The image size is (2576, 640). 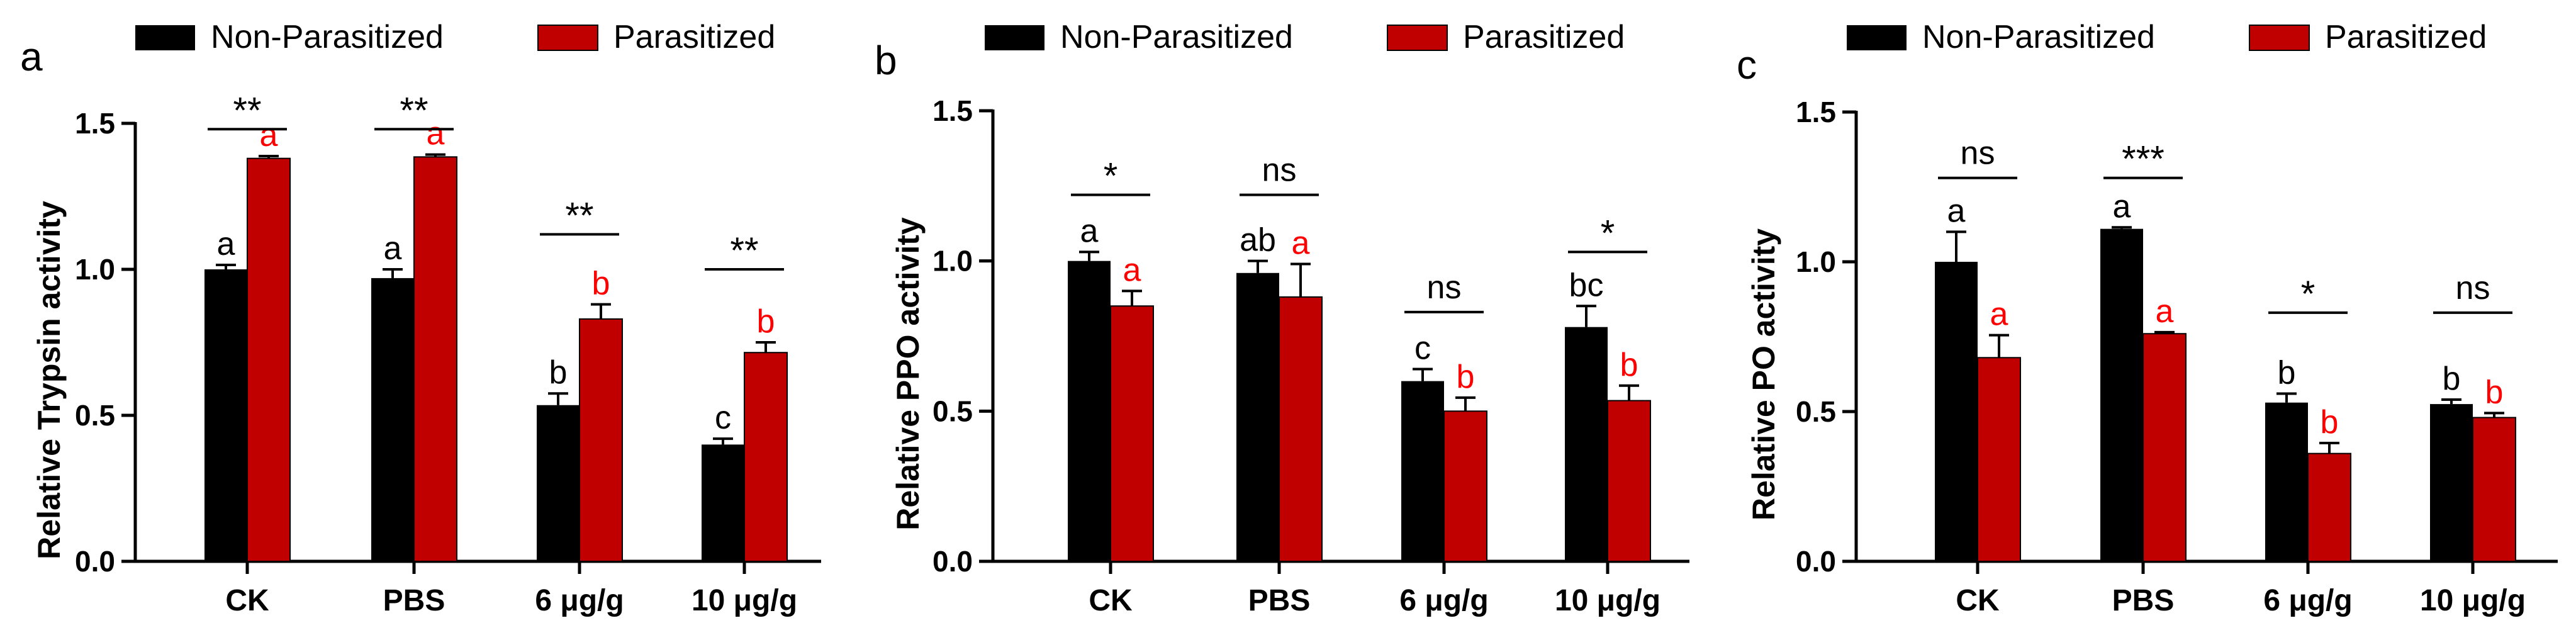 I want to click on bar-group-1: PBS ab a ns, so click(x=1279, y=384).